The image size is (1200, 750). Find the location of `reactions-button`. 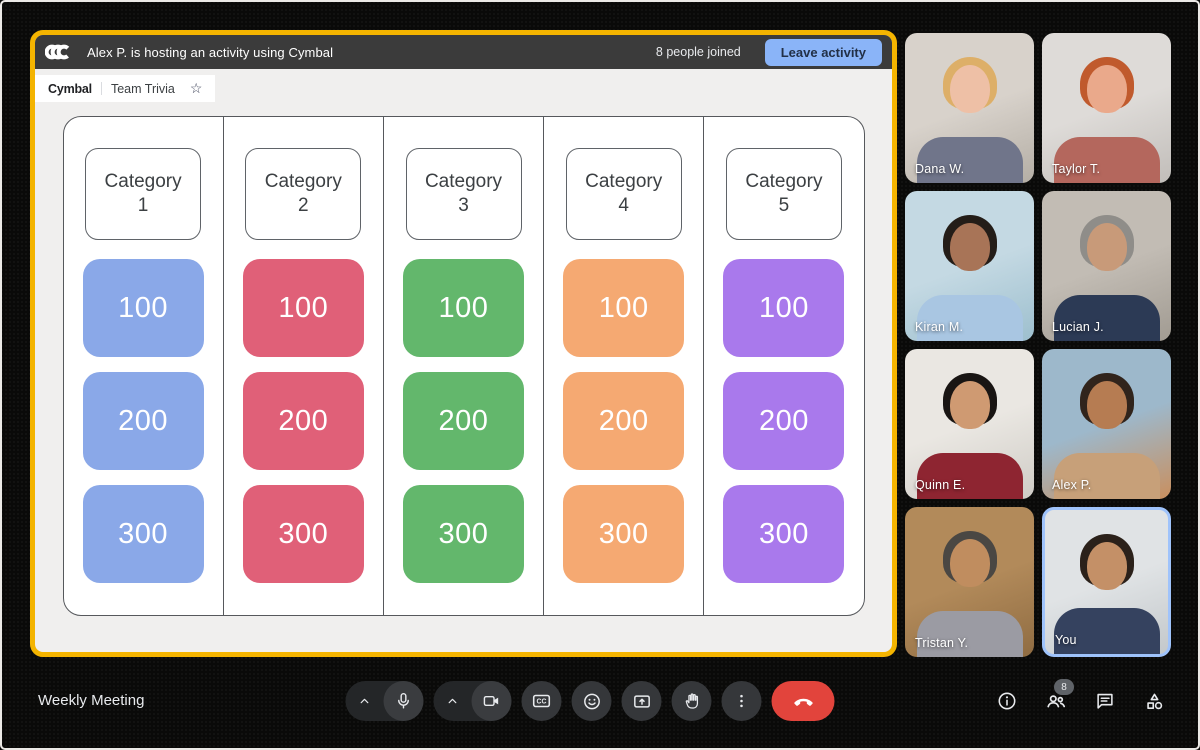

reactions-button is located at coordinates (591, 701).